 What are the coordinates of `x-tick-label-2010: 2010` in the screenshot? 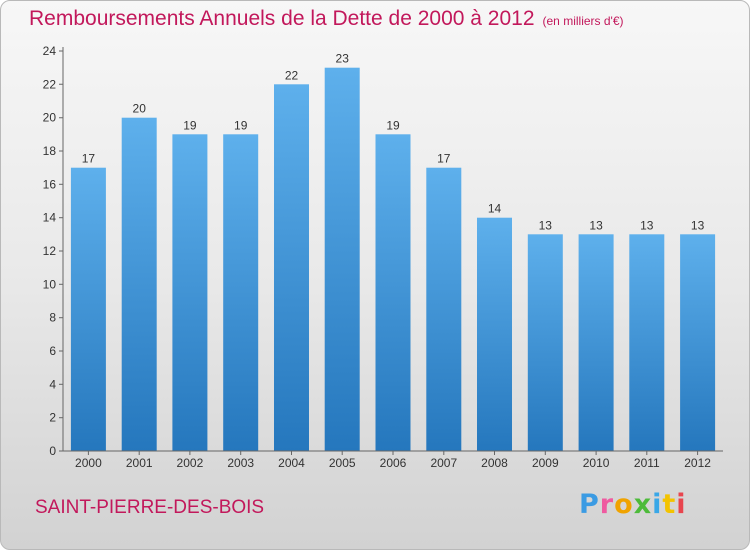 It's located at (596, 463).